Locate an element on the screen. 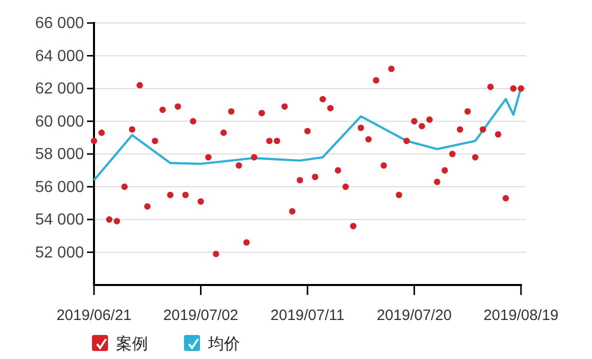 Image resolution: width=592 pixels, height=359 pixels. legend-item: 案例 is located at coordinates (120, 344).